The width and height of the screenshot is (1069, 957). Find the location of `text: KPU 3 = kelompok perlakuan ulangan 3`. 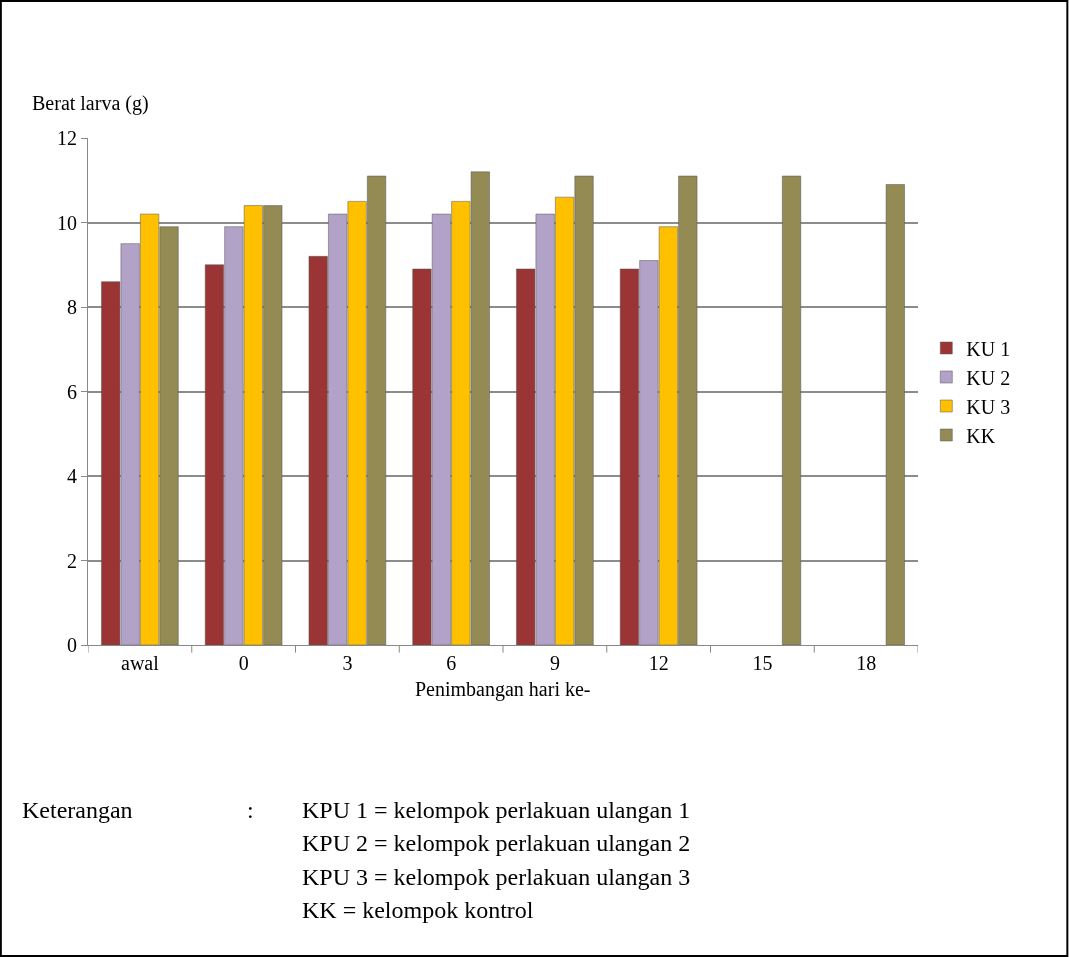

text: KPU 3 = kelompok perlakuan ulangan 3 is located at coordinates (496, 877).